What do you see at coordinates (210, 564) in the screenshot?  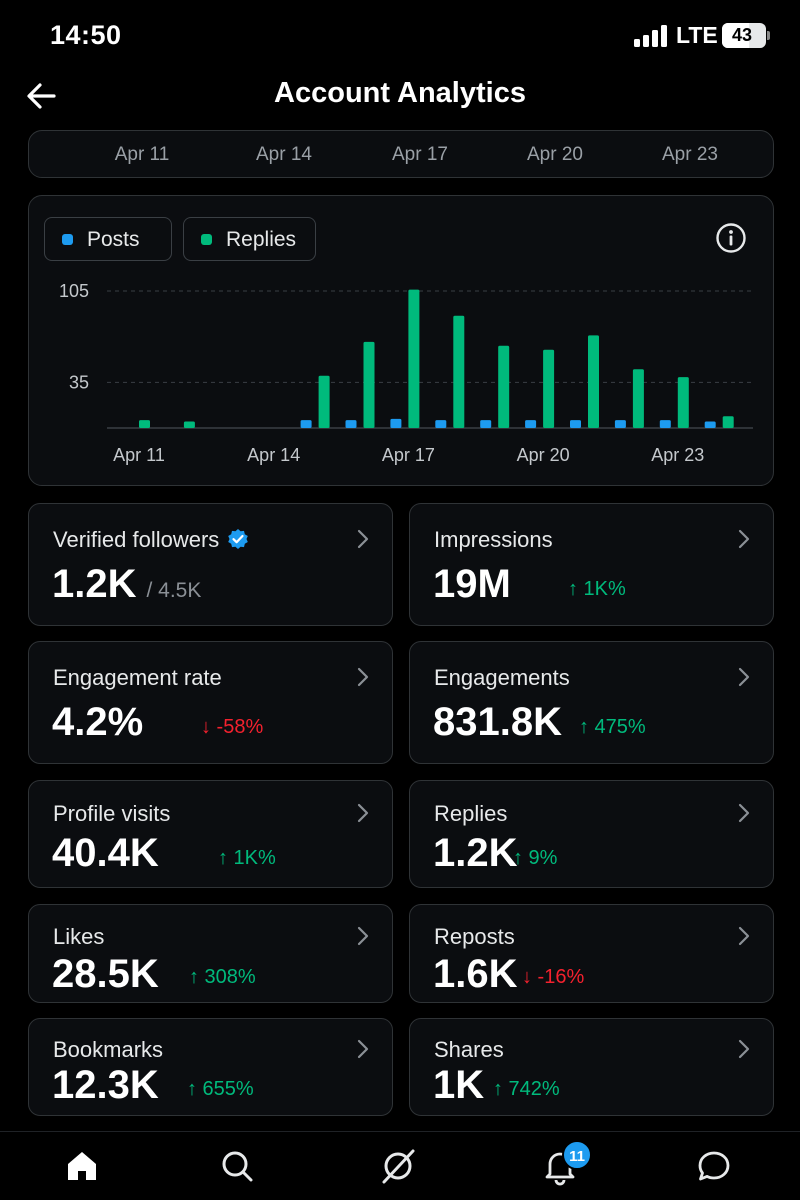 I see `metric-card-verified-followers: Verified followers 1.2K / 4.5K` at bounding box center [210, 564].